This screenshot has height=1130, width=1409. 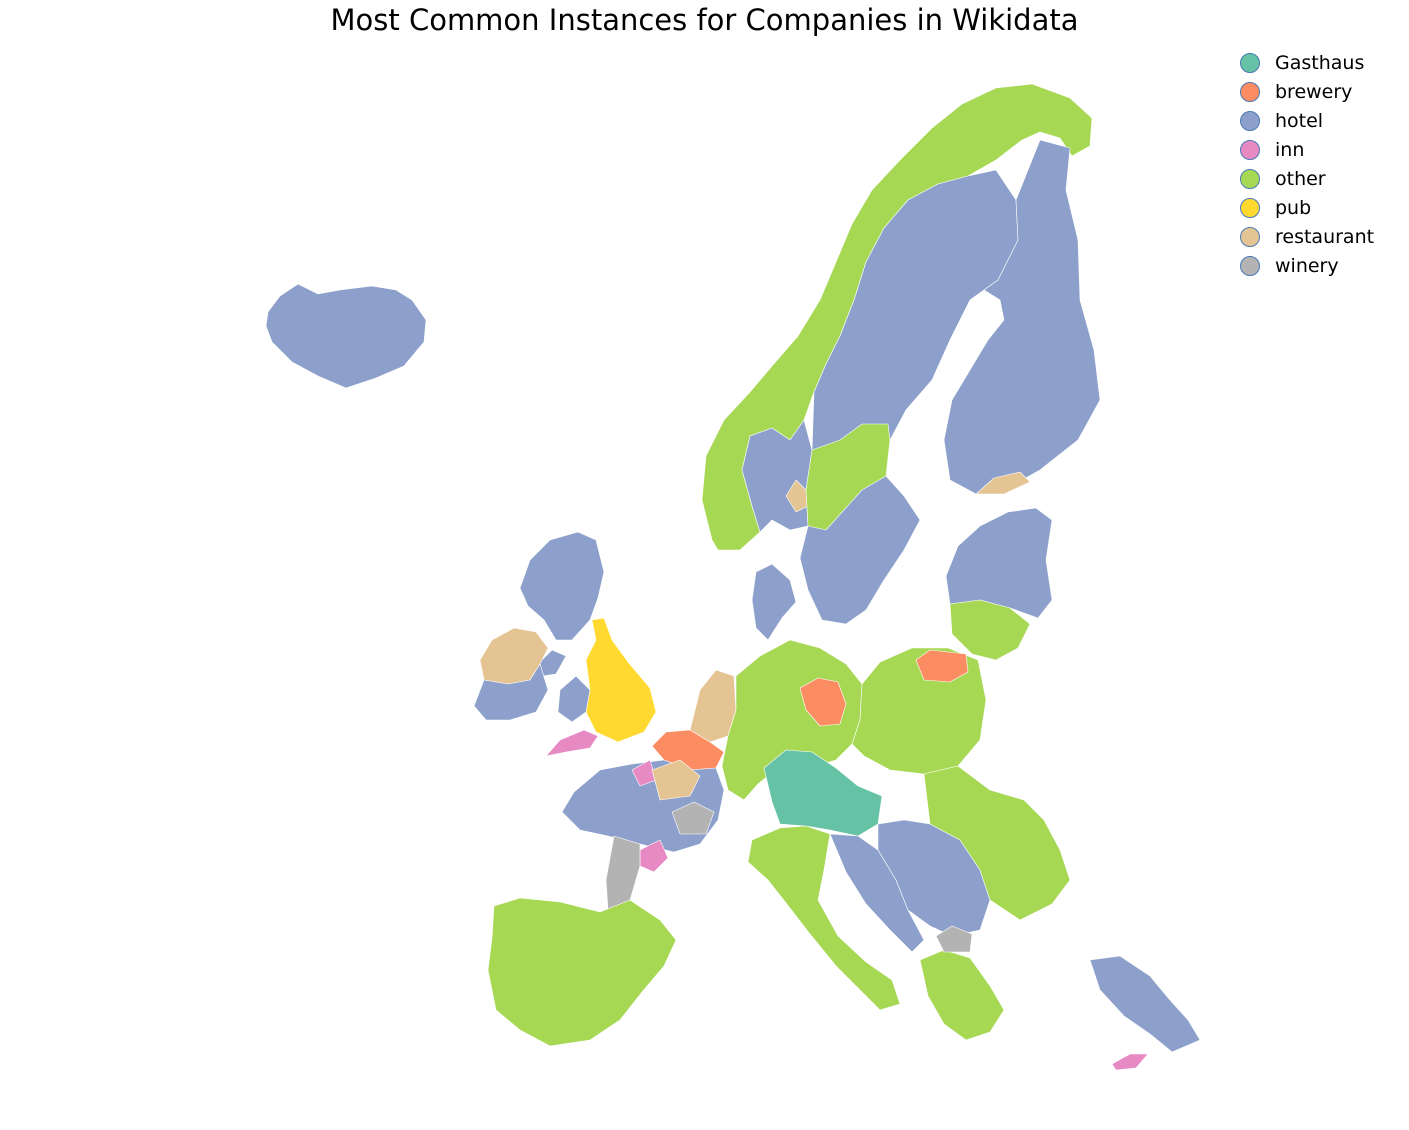 I want to click on legend-item-pub: pub, so click(x=1307, y=207).